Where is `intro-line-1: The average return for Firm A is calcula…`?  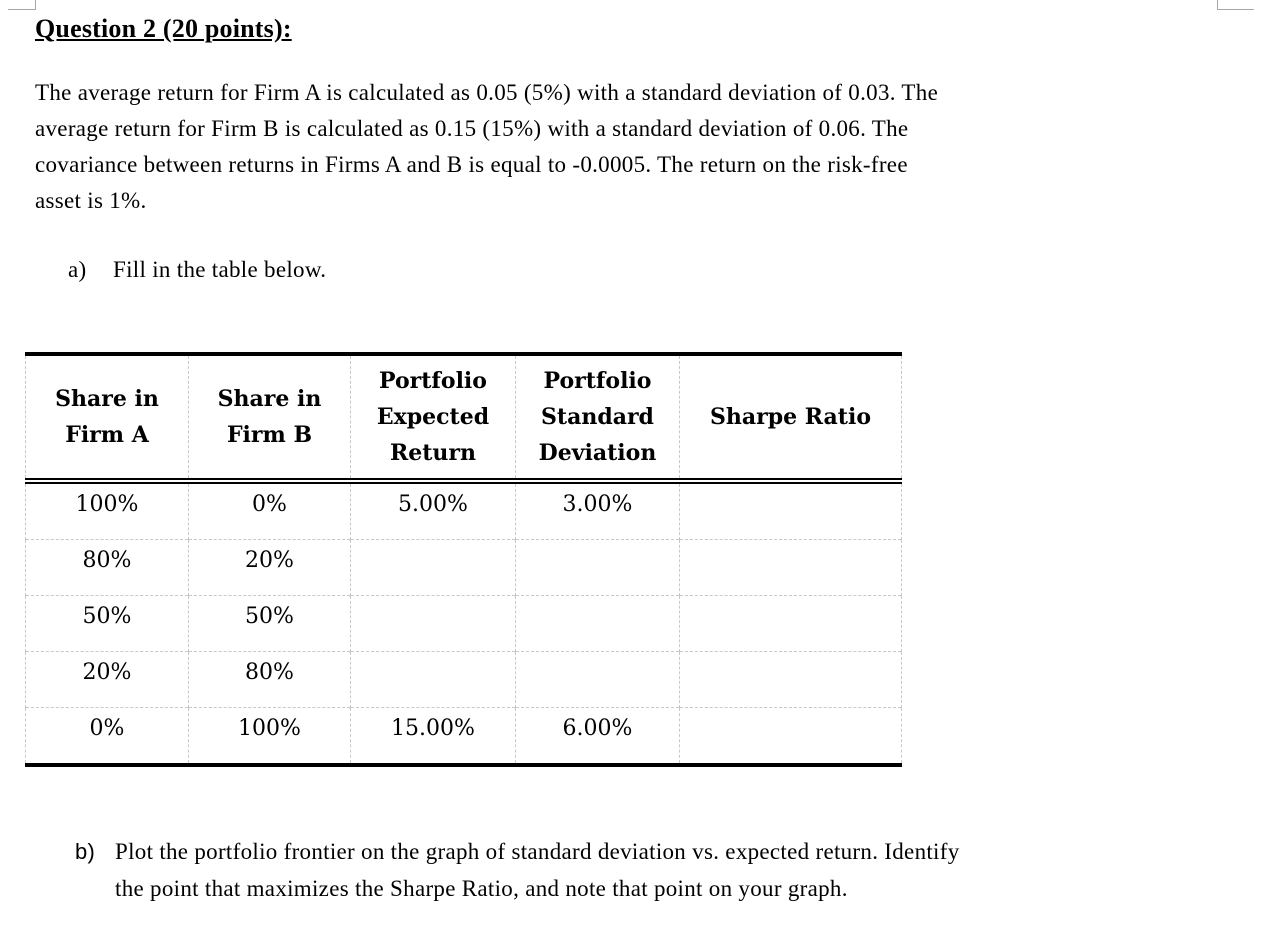 intro-line-1: The average return for Firm A is calcula… is located at coordinates (487, 92).